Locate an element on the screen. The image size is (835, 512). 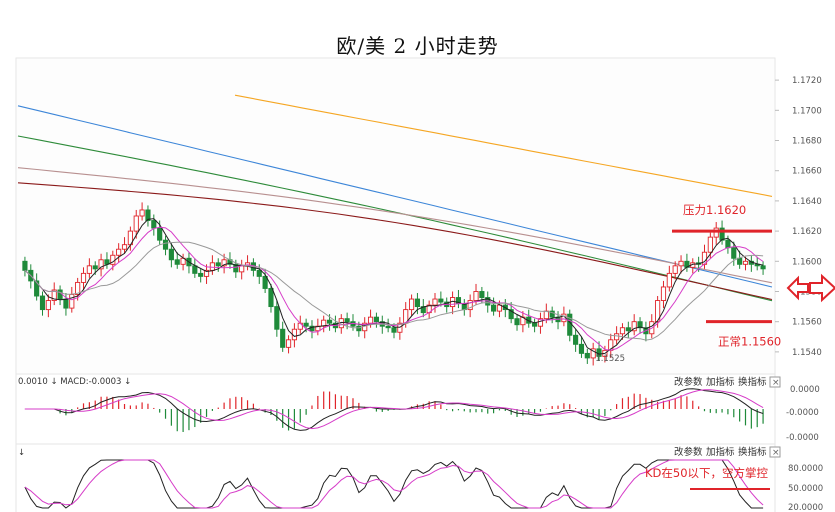
kd-panel is located at coordinates (395, 477).